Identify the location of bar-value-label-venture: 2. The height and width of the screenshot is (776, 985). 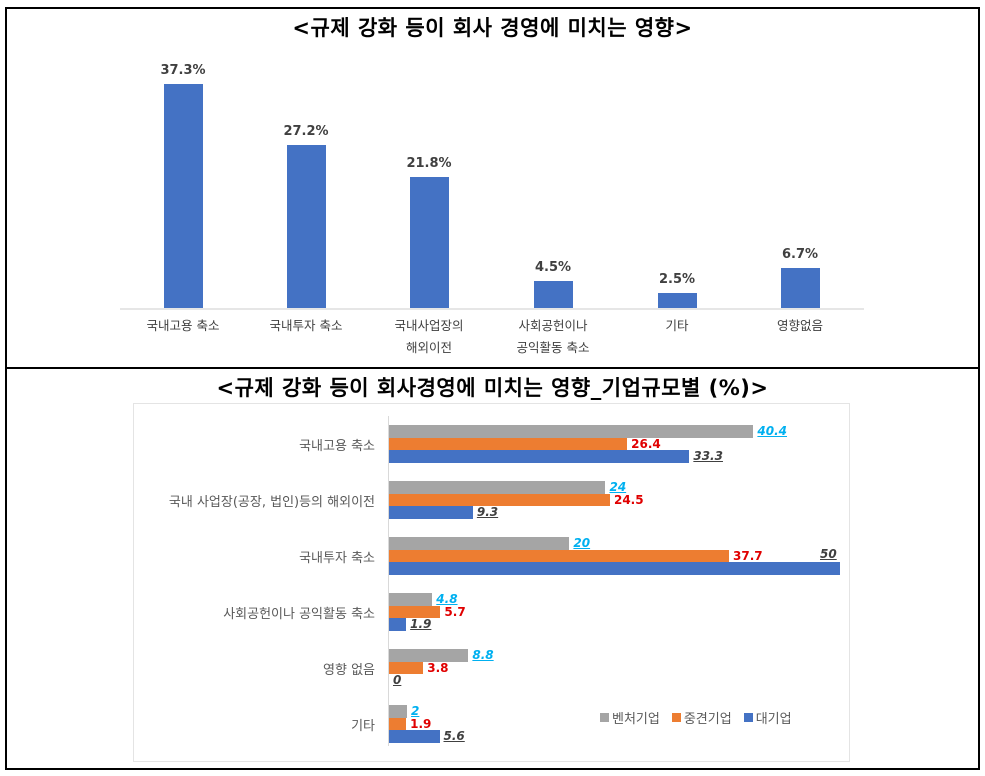
(415, 711).